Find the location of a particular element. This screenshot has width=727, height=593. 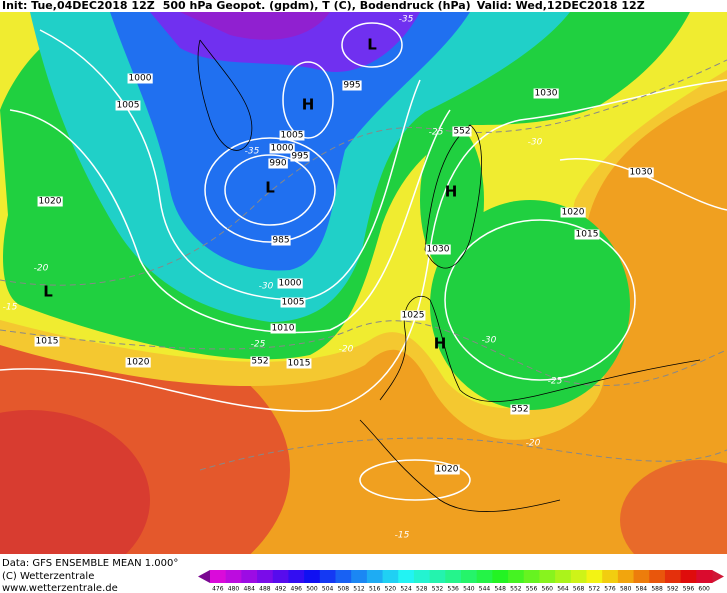

colorbar-label: 564 is located at coordinates (563, 589).